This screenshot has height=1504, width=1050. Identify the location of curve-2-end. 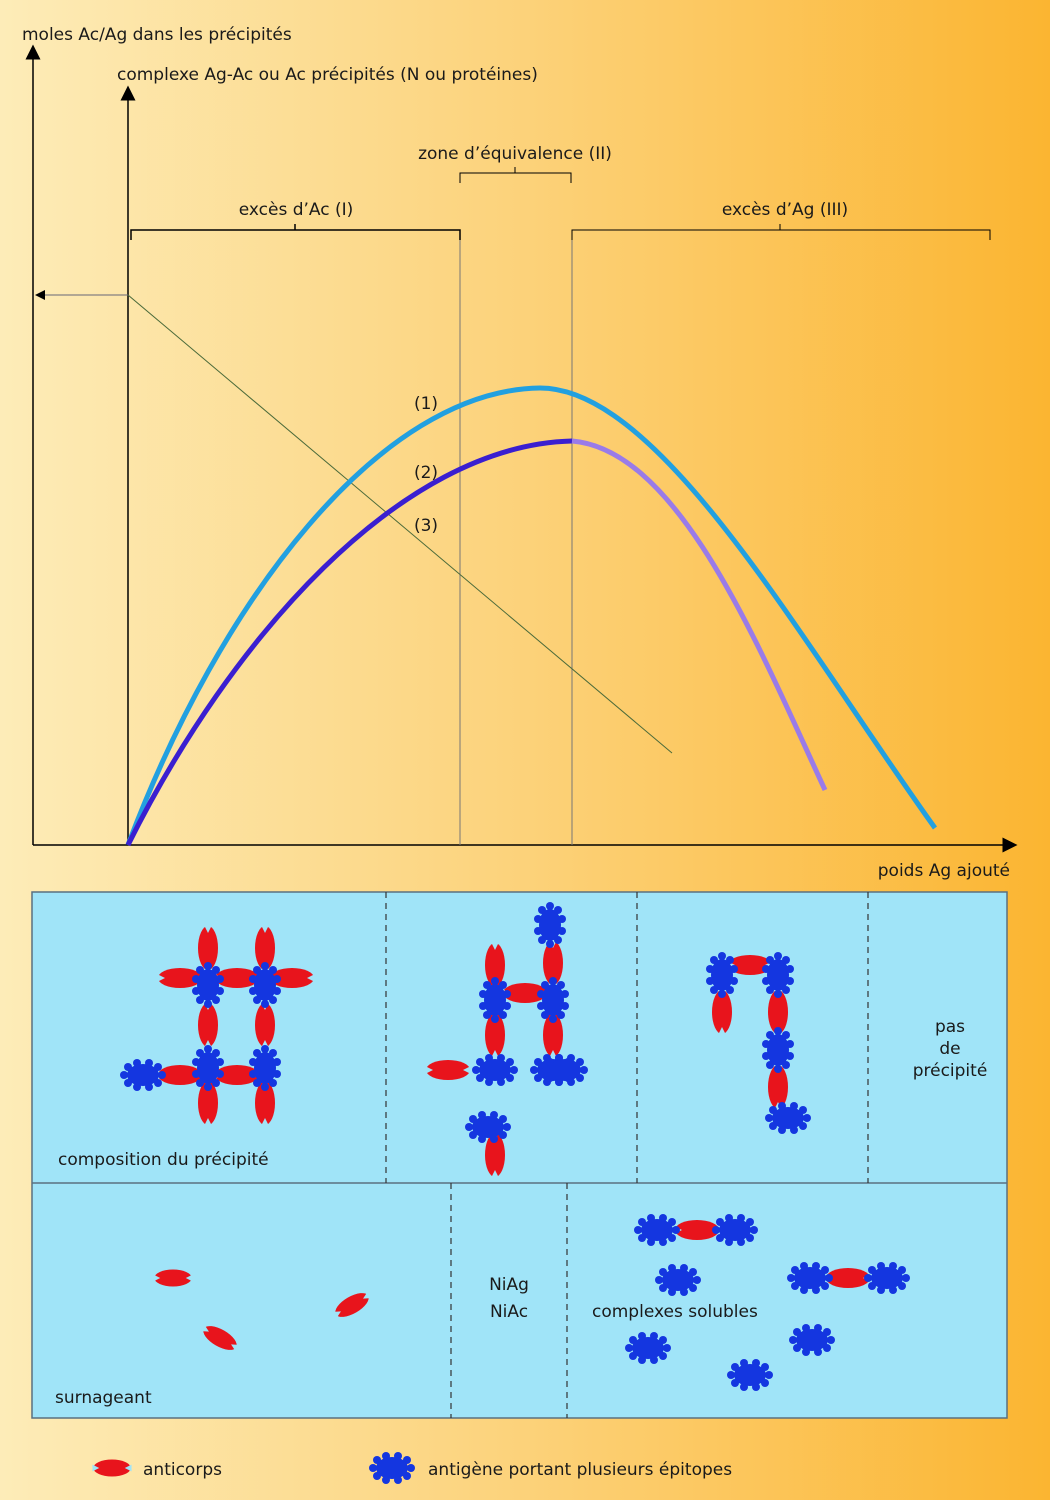
(699, 615).